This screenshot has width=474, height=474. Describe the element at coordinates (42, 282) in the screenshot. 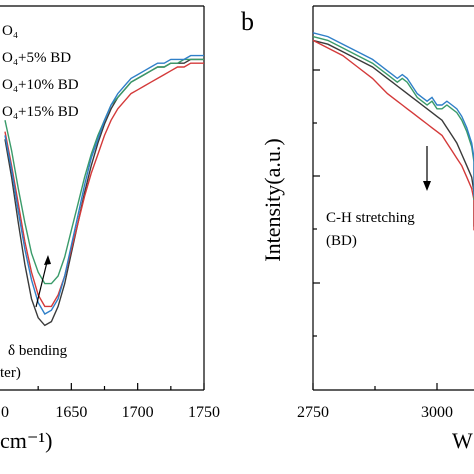

I see `panel-a-annotation-arrow` at that location.